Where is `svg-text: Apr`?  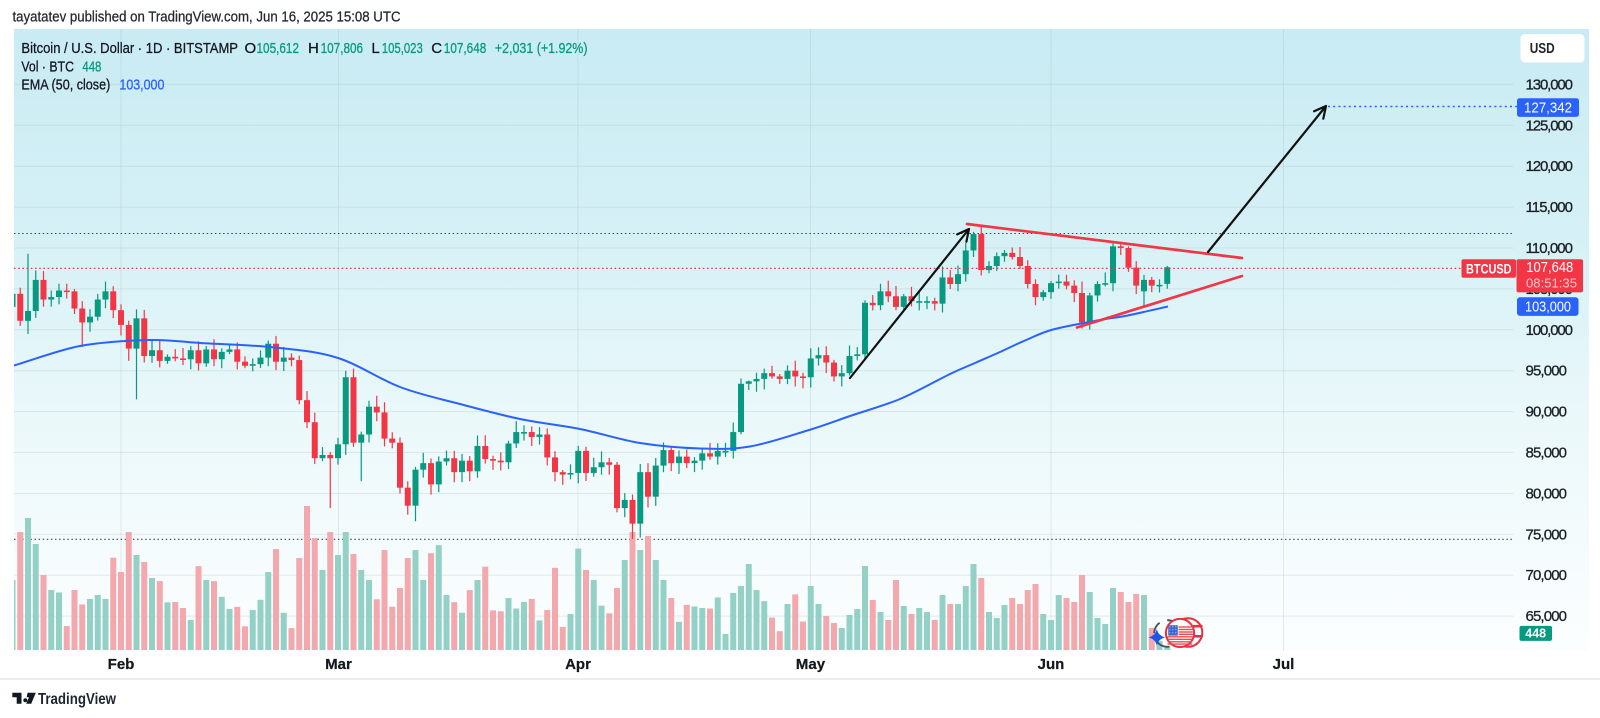
svg-text: Apr is located at coordinates (578, 664).